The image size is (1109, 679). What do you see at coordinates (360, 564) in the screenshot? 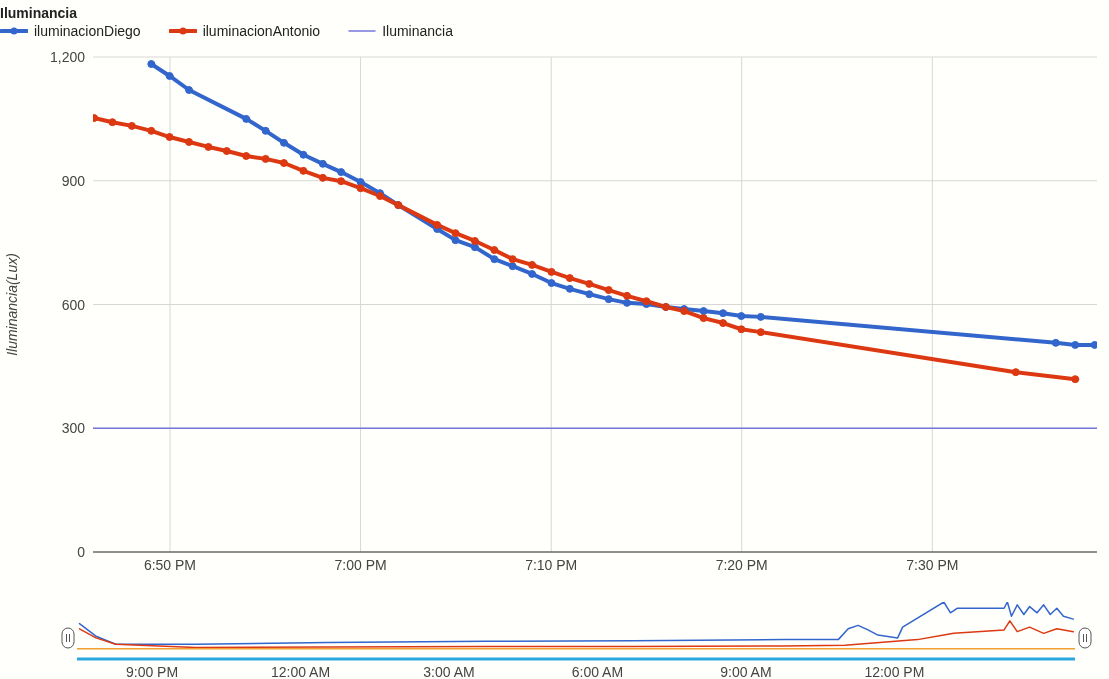
I see `x-tick-label: 7:00 PM` at bounding box center [360, 564].